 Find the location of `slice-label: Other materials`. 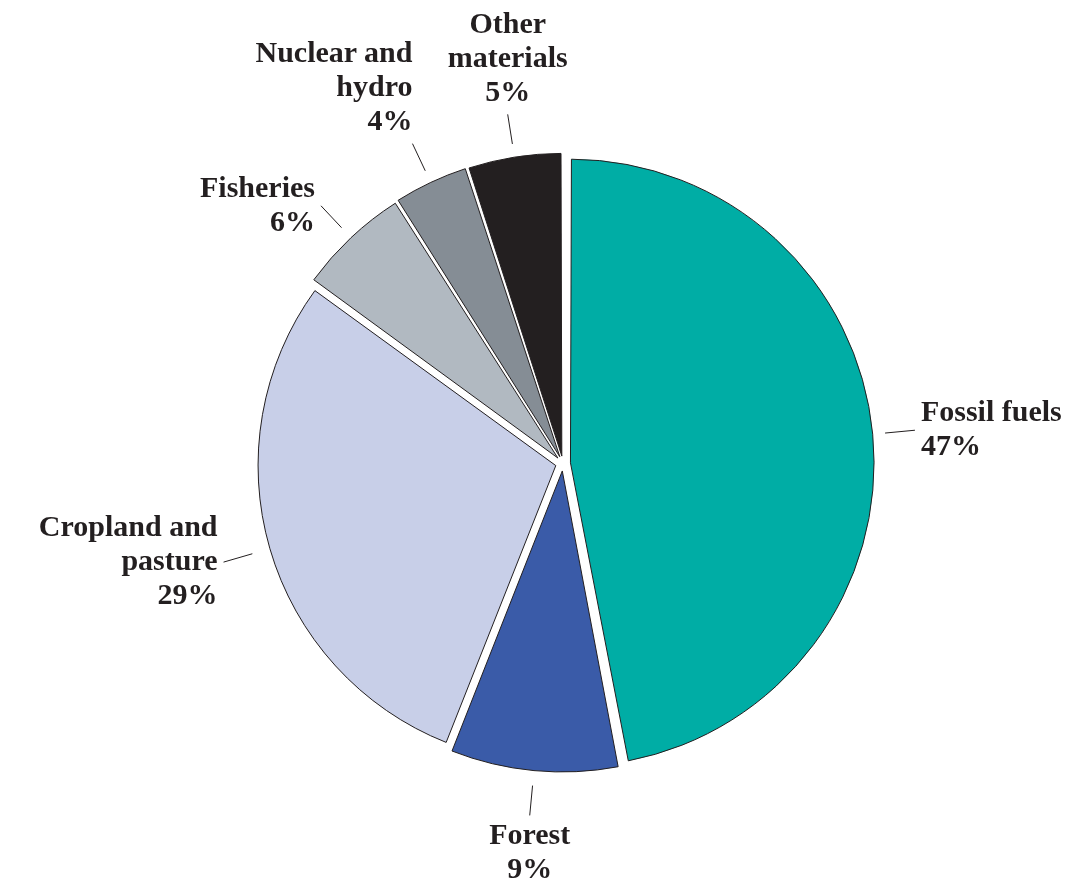

slice-label: Other materials is located at coordinates (507, 40).